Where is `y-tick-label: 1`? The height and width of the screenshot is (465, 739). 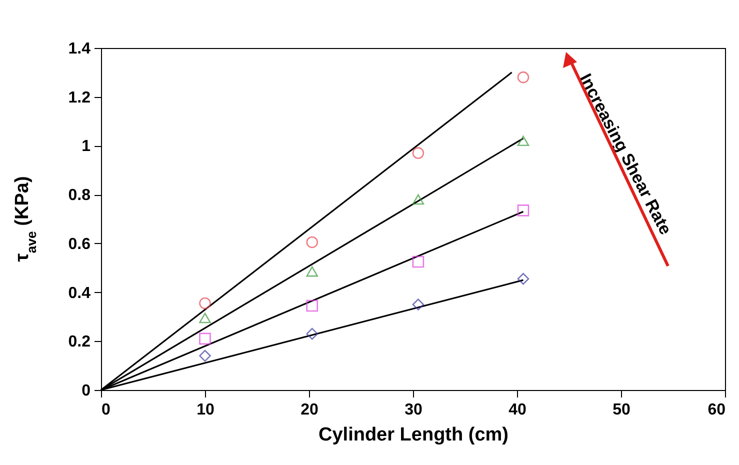
y-tick-label: 1 is located at coordinates (86, 147).